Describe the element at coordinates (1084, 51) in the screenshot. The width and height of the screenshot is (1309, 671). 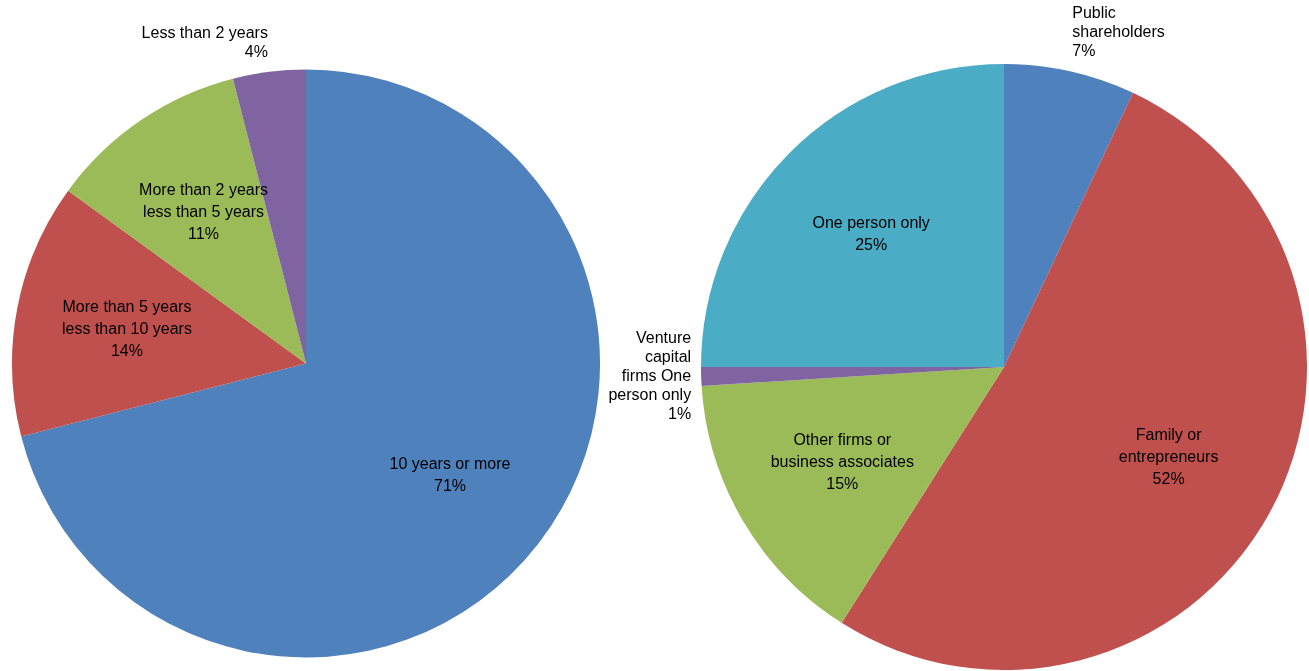
I see `data-label: 7%` at that location.